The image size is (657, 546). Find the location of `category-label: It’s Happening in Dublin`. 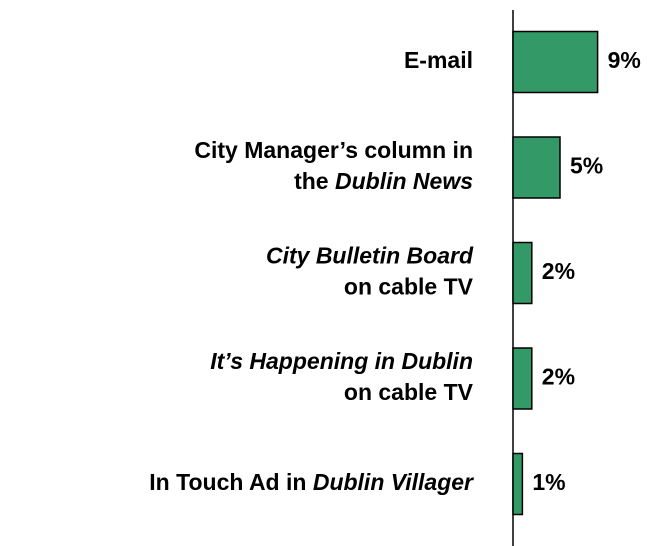

category-label: It’s Happening in Dublin is located at coordinates (341, 361).